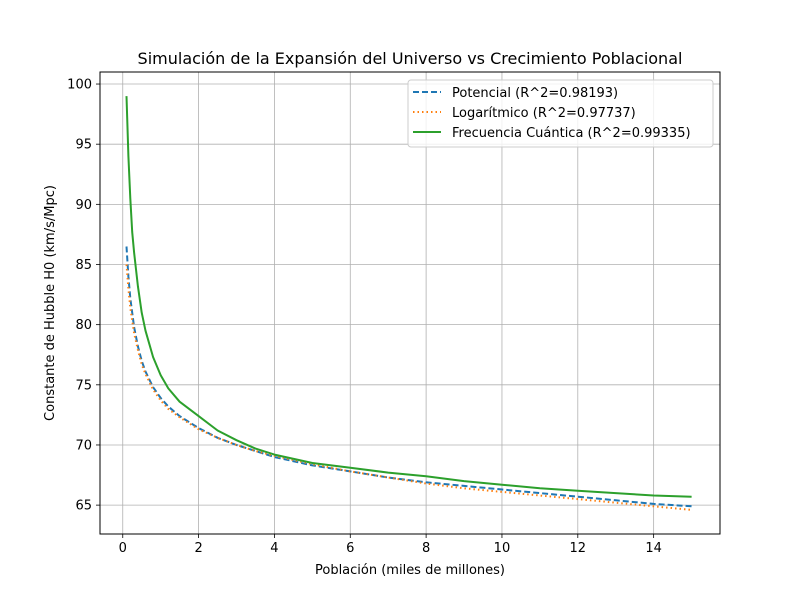 Image resolution: width=800 pixels, height=604 pixels. I want to click on x-axis-label: Población (miles de millones), so click(410, 570).